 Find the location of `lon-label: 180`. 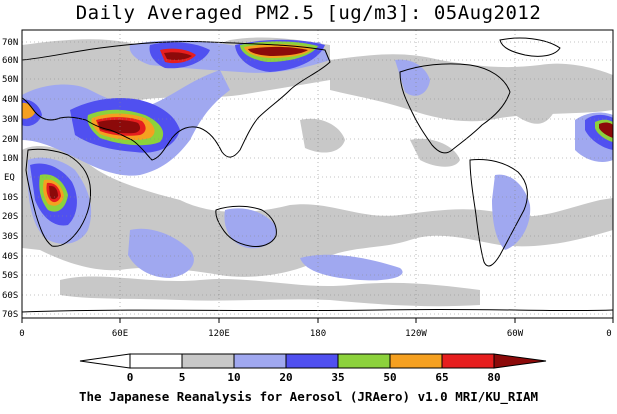

lon-label: 180 is located at coordinates (318, 334).